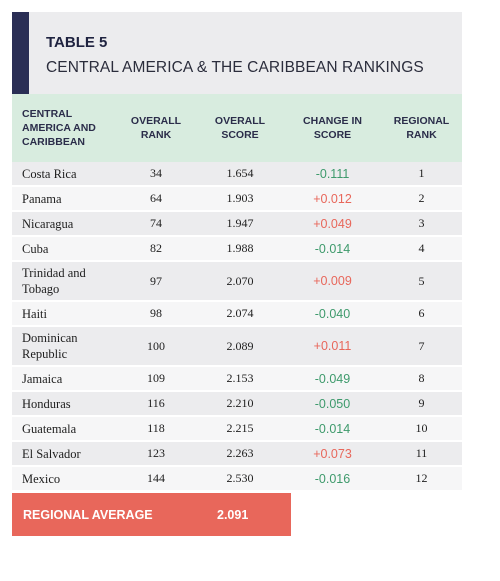  I want to click on change-in-score-cell: -0.016, so click(332, 478).